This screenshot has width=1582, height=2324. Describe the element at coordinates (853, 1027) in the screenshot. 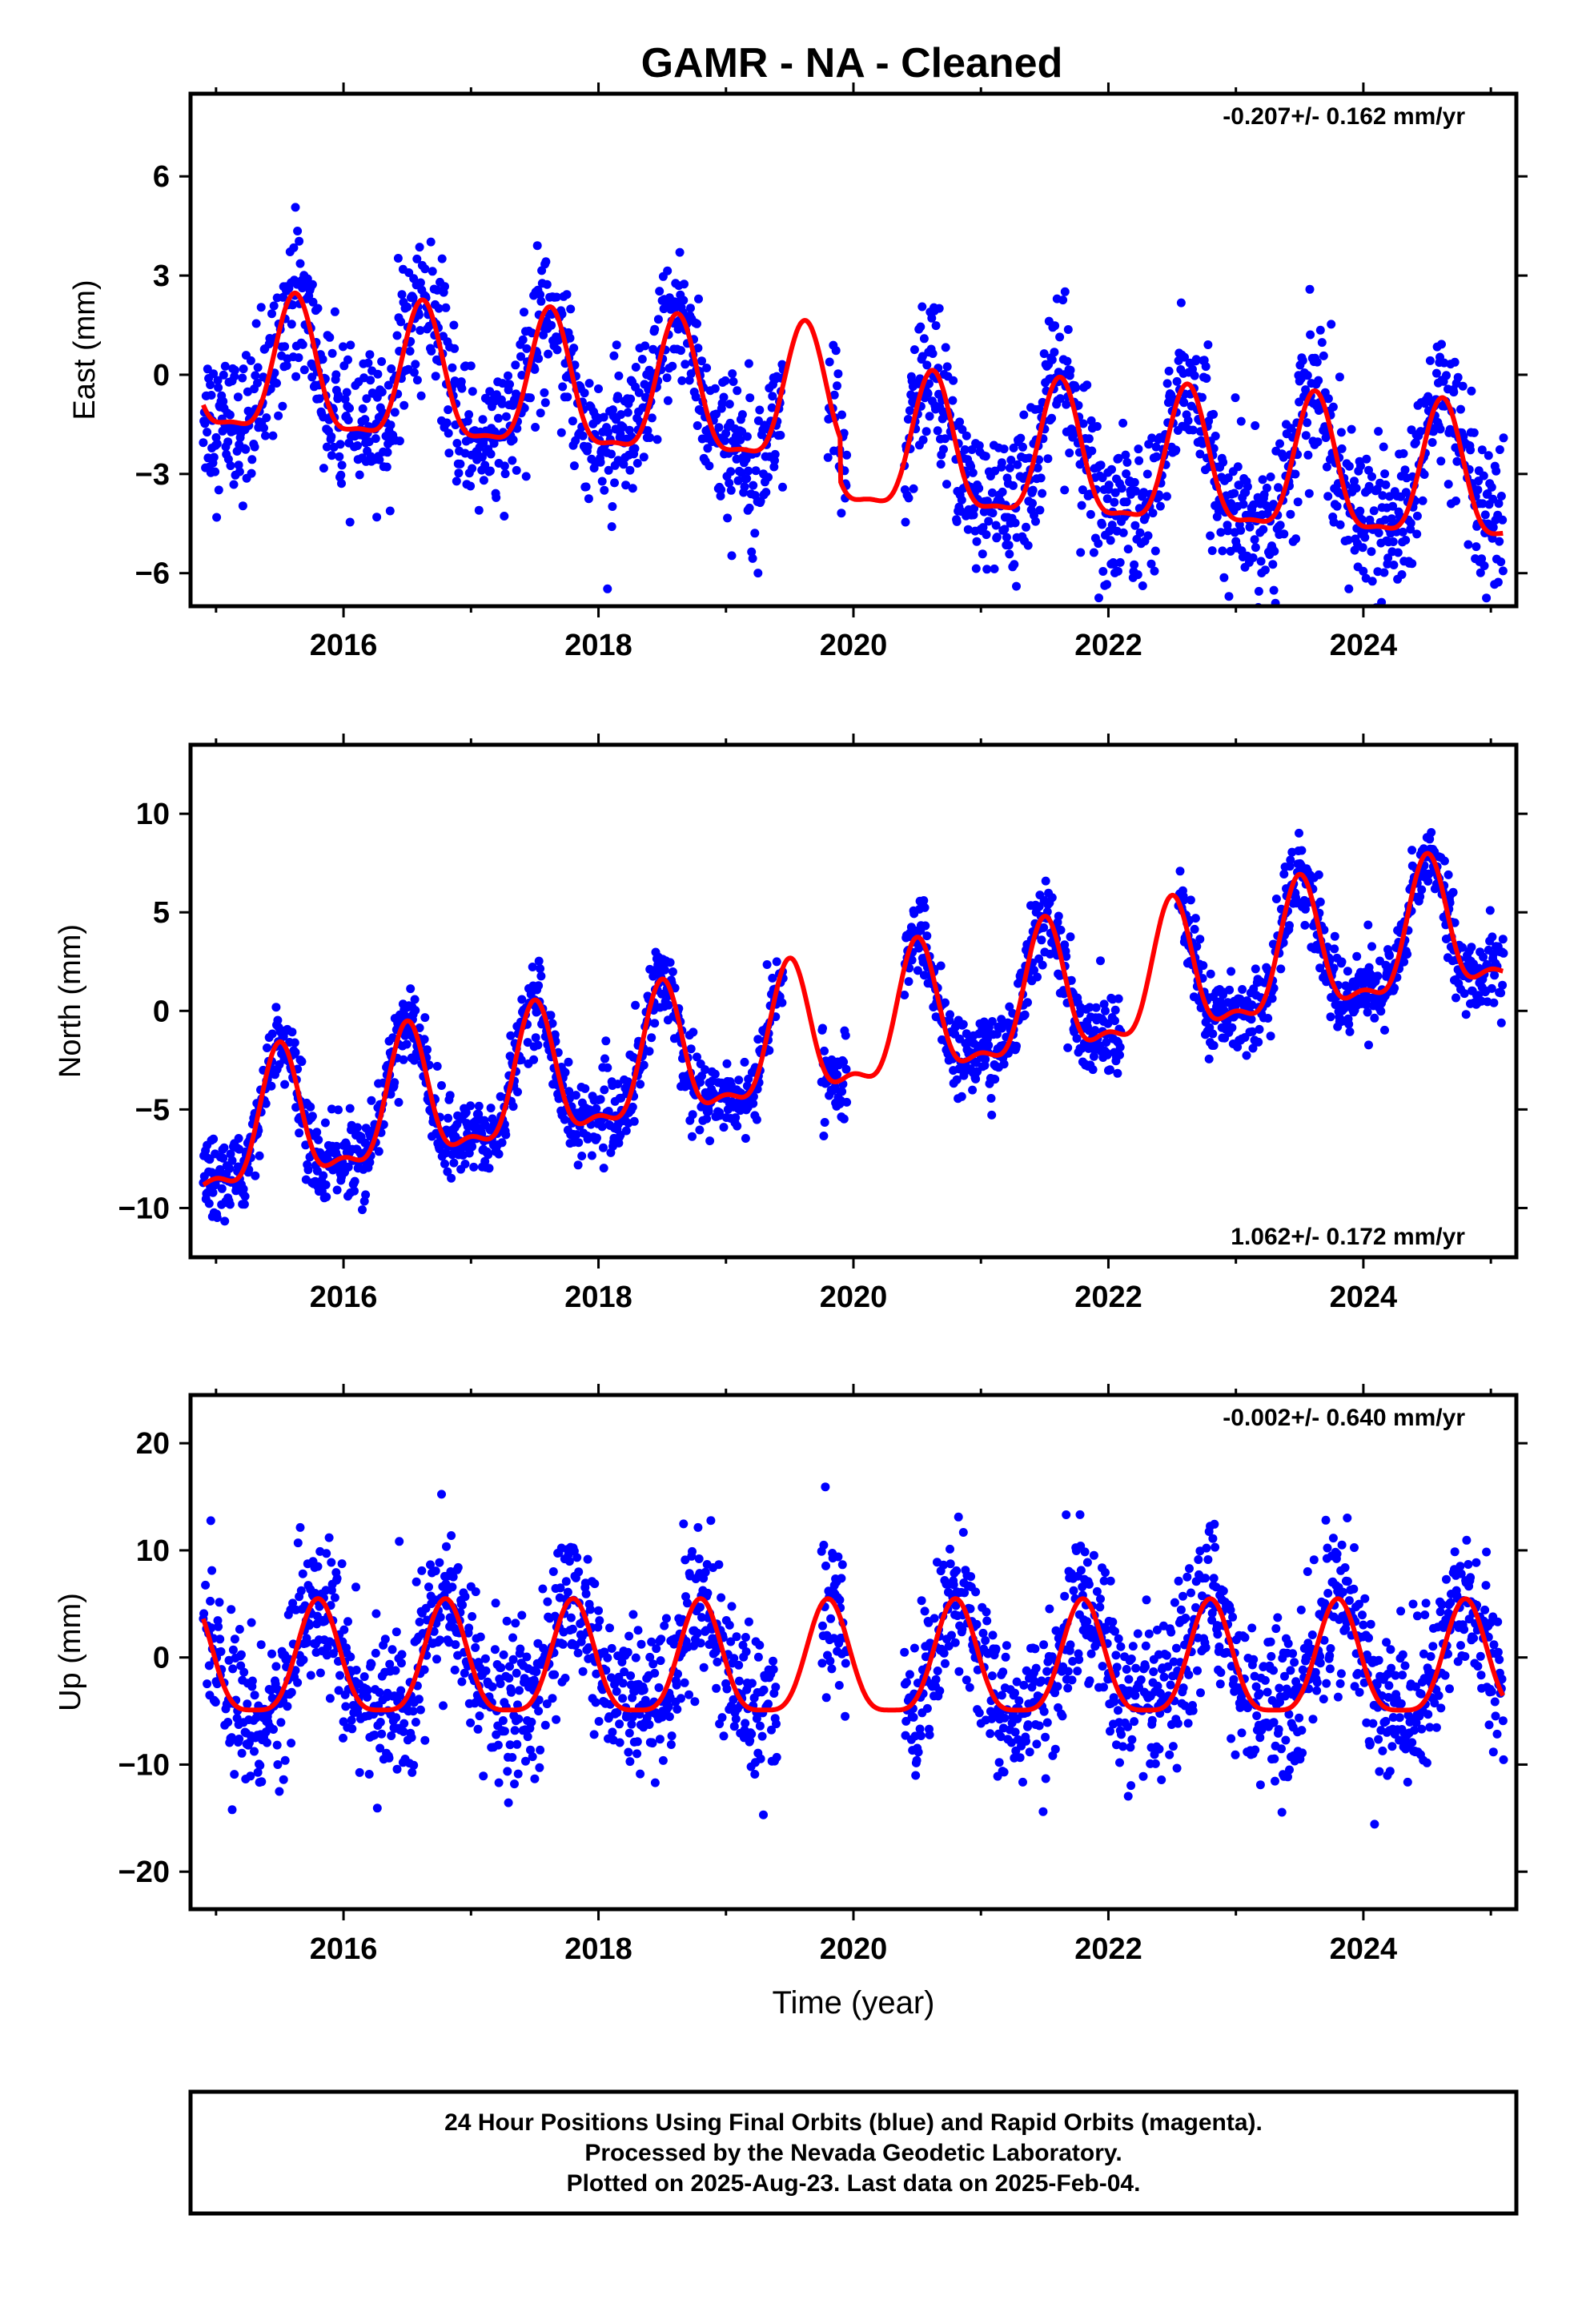

I see `data-points` at that location.